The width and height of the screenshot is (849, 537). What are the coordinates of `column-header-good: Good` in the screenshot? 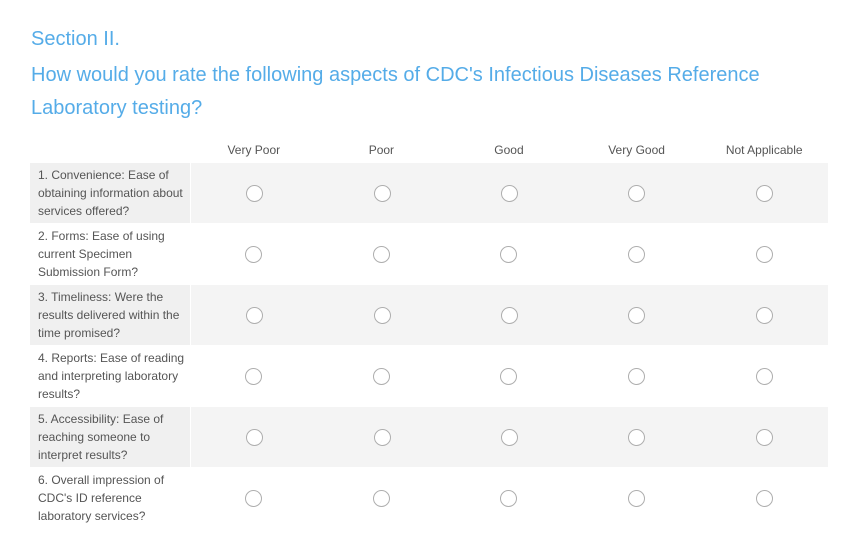 It's located at (509, 149).